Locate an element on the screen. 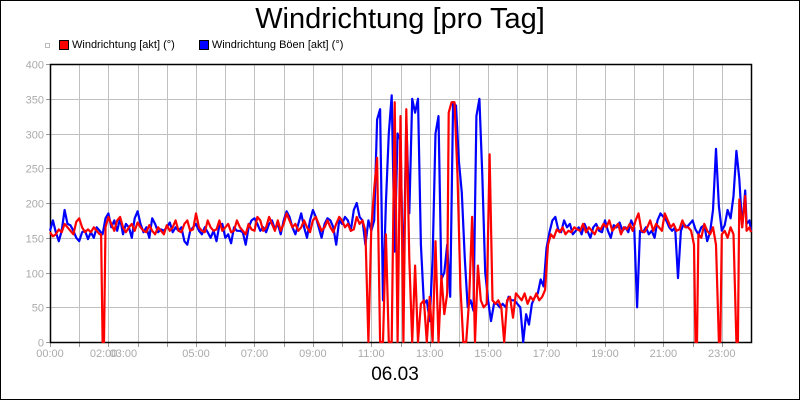 This screenshot has width=800, height=400. x-tick-label: 07:00 is located at coordinates (255, 354).